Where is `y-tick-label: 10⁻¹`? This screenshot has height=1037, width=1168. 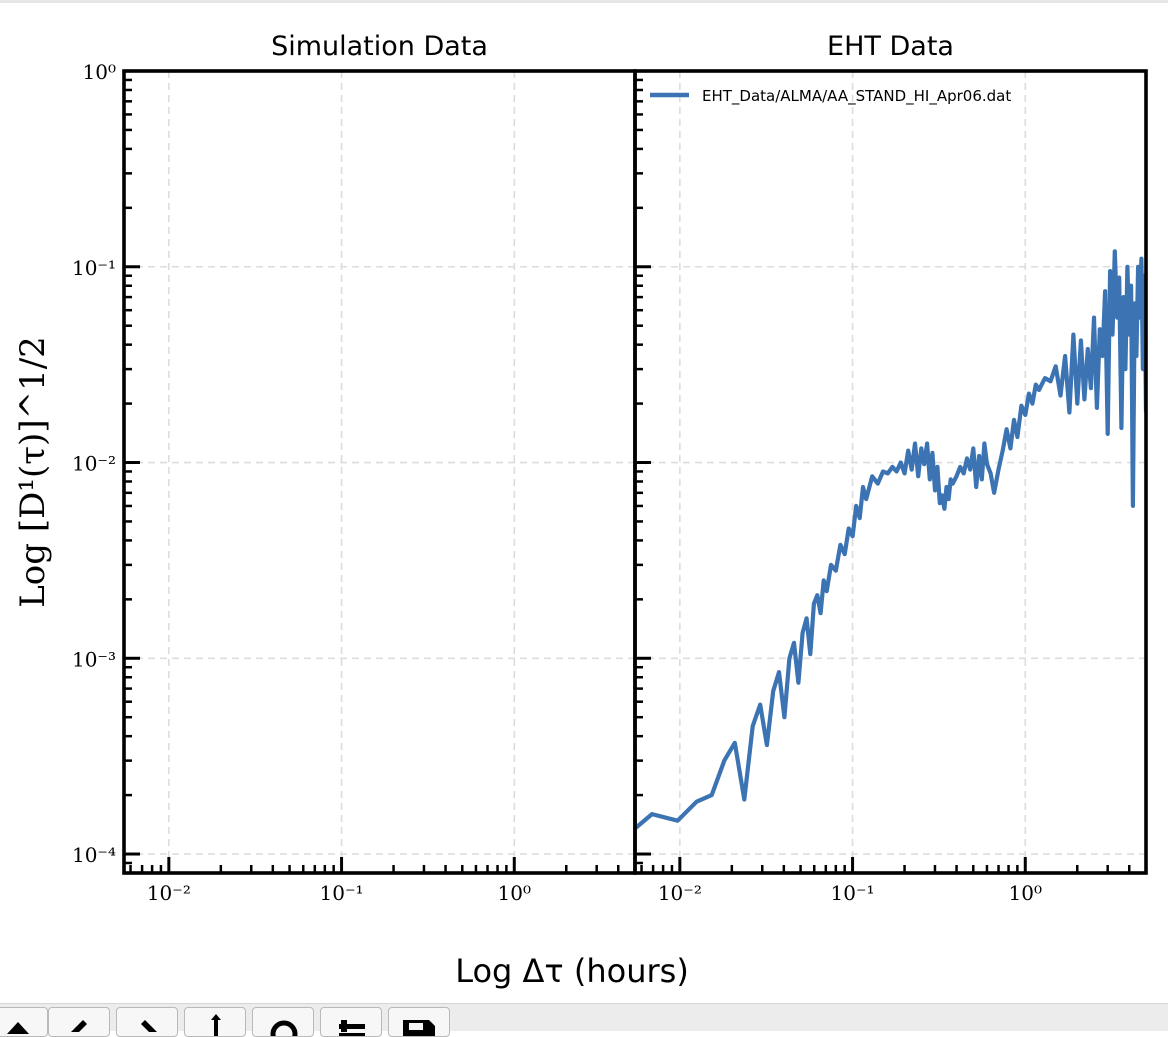
y-tick-label: 10⁻¹ is located at coordinates (94, 268).